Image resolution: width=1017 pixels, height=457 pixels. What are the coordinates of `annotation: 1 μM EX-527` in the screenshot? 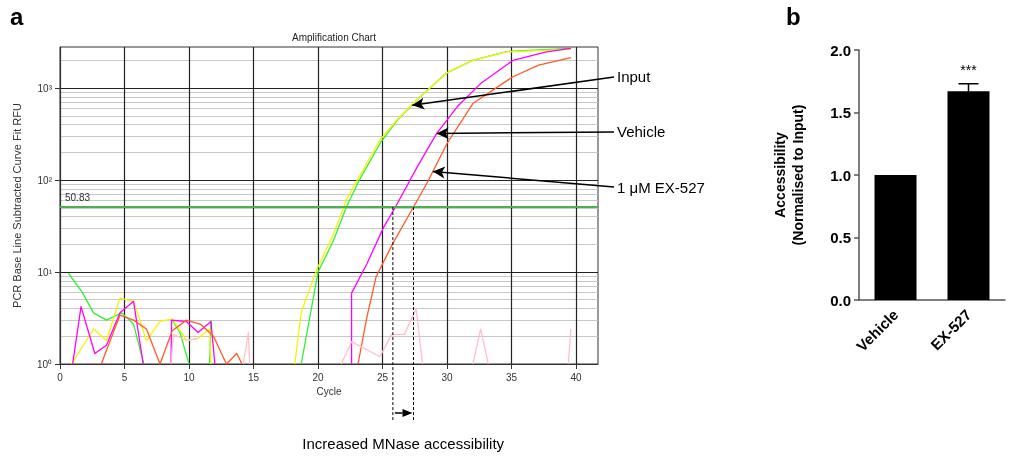 It's located at (660, 187).